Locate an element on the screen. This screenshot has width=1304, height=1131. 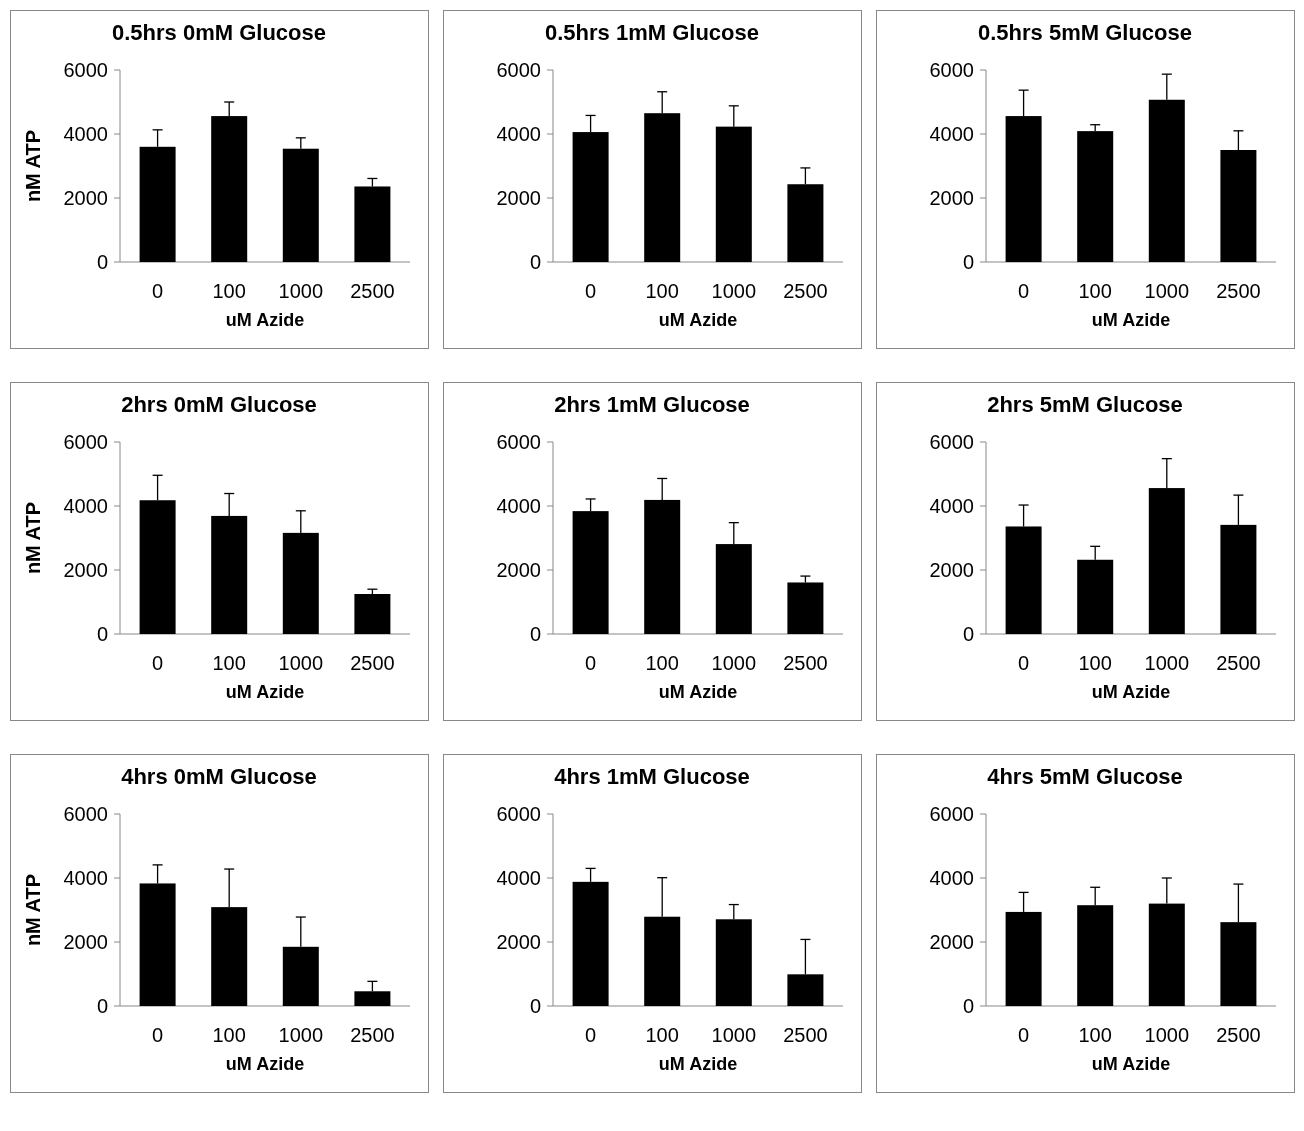
chart-title: 0.5hrs 5mM Glucose is located at coordinates (1085, 32).